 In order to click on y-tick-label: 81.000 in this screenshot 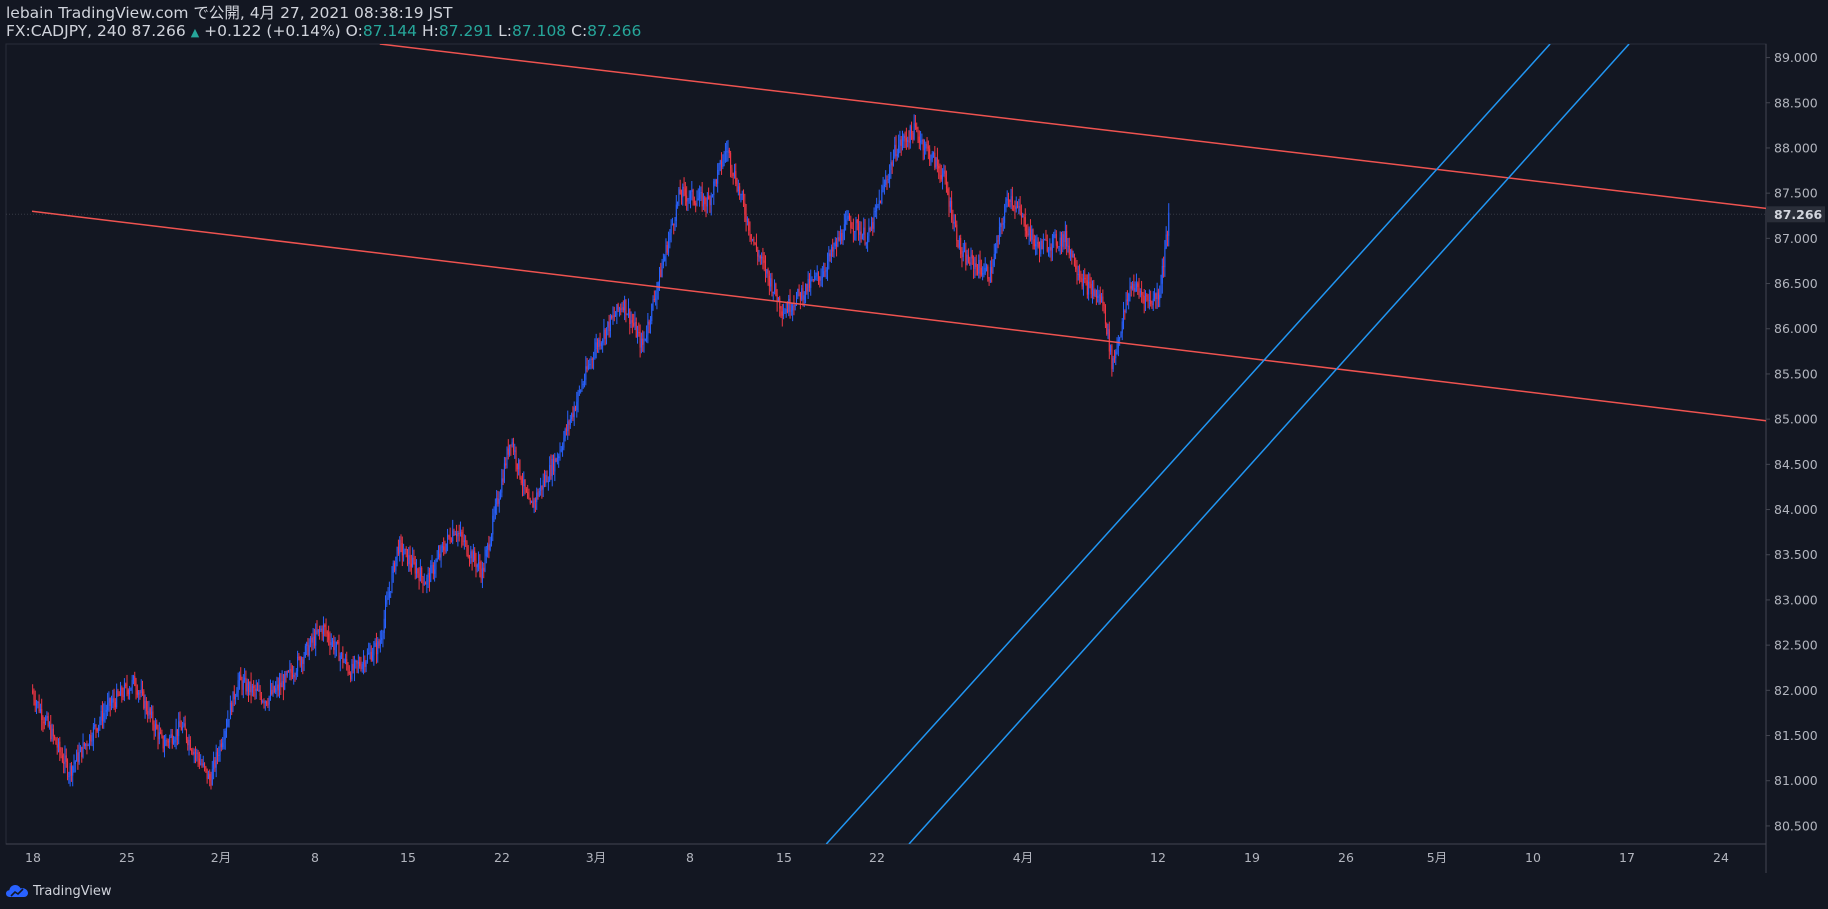, I will do `click(1796, 780)`.